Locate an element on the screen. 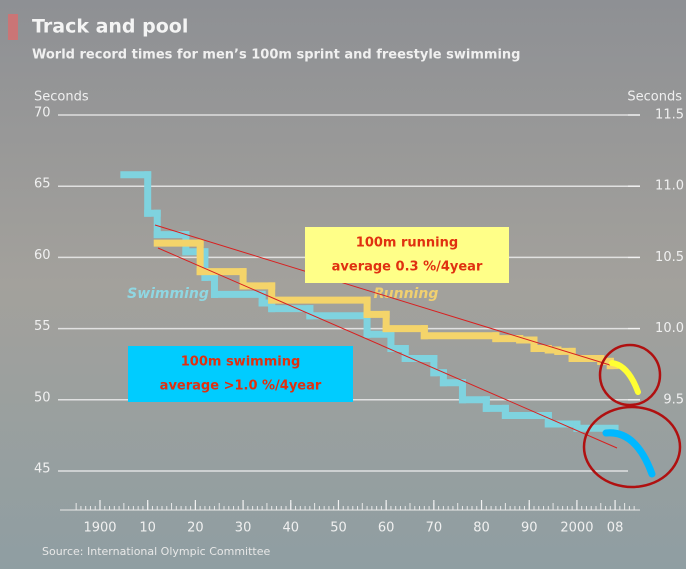 The image size is (686, 569). x-tick-label: 08 is located at coordinates (615, 528).